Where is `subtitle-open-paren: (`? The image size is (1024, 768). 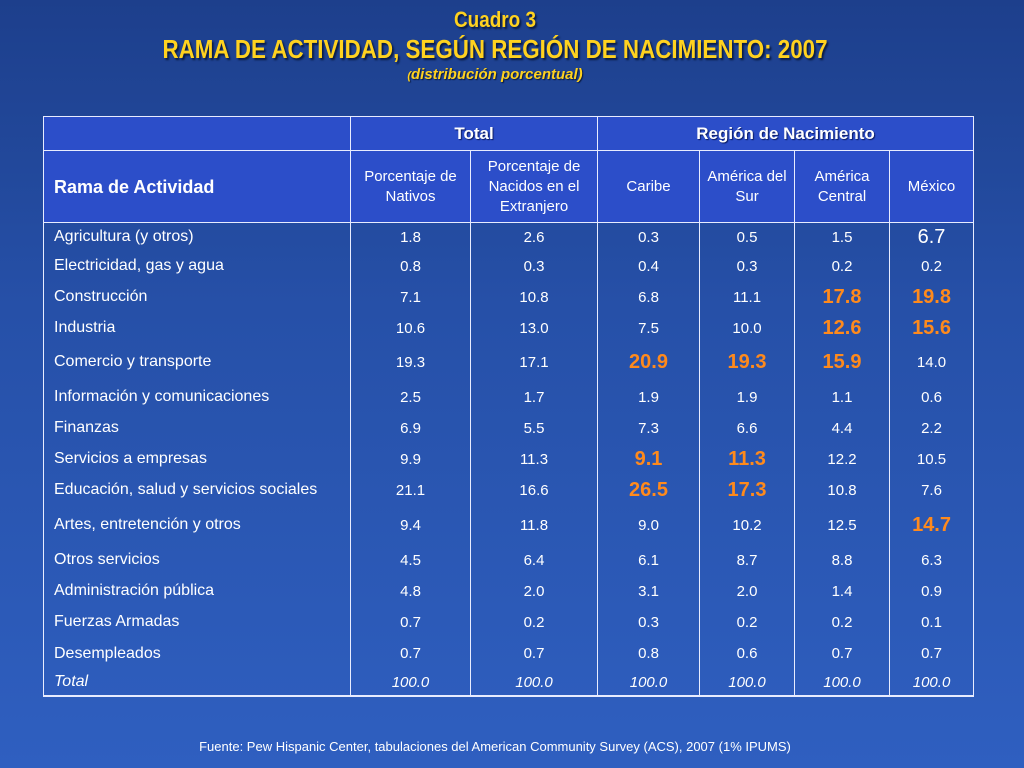
subtitle-open-paren: ( is located at coordinates (409, 76).